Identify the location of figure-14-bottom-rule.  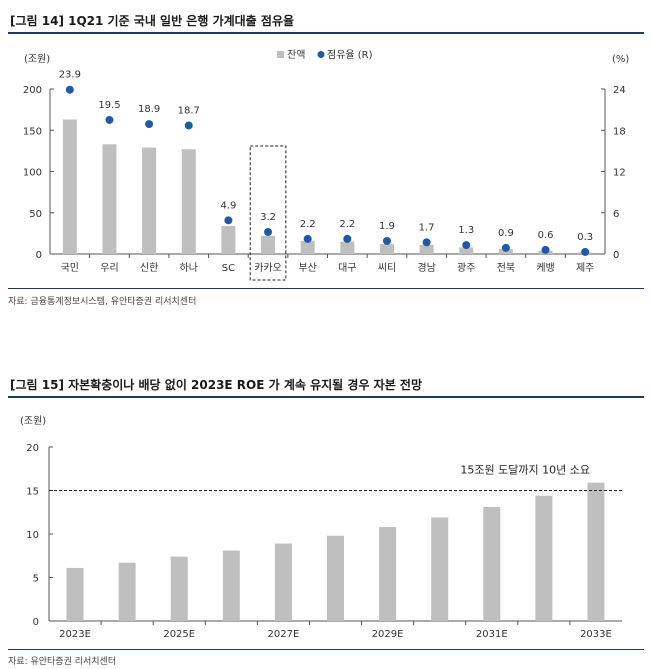
(326, 288).